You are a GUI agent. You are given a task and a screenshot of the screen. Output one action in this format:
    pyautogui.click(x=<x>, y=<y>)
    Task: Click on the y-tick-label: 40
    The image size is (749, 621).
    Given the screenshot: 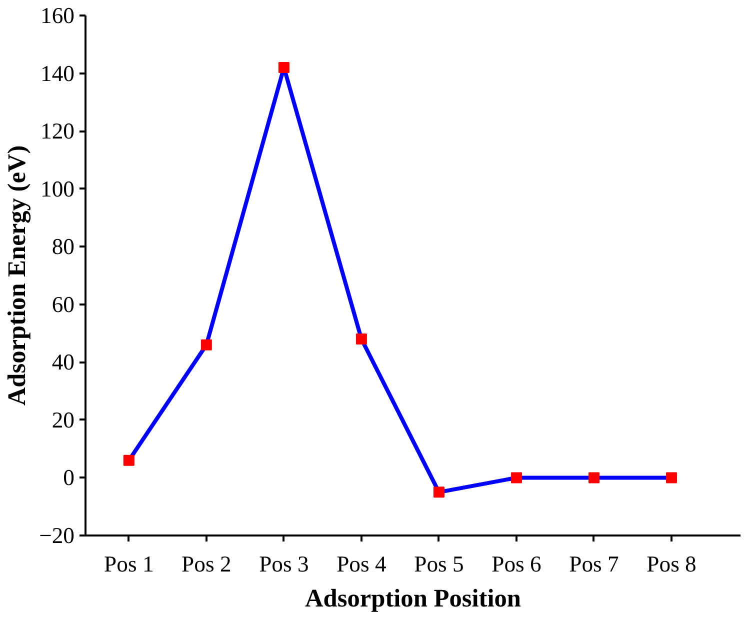 What is the action you would take?
    pyautogui.click(x=63, y=362)
    